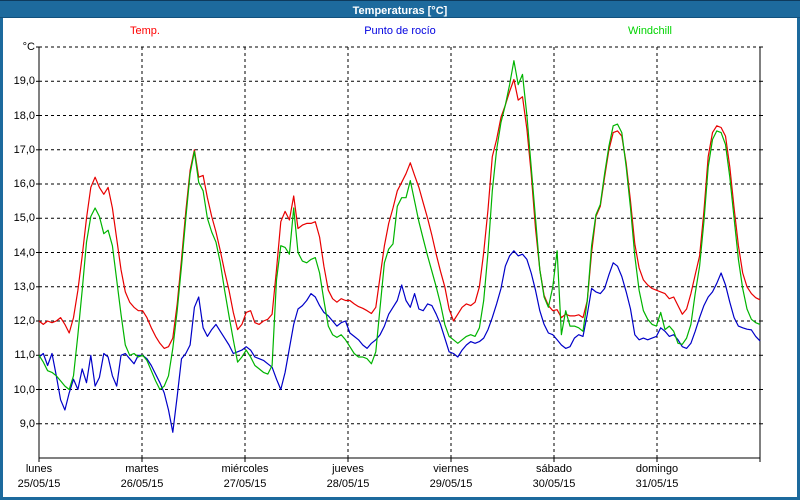 The width and height of the screenshot is (800, 500). Describe the element at coordinates (27, 423) in the screenshot. I see `y-axis-label: 9,0` at that location.